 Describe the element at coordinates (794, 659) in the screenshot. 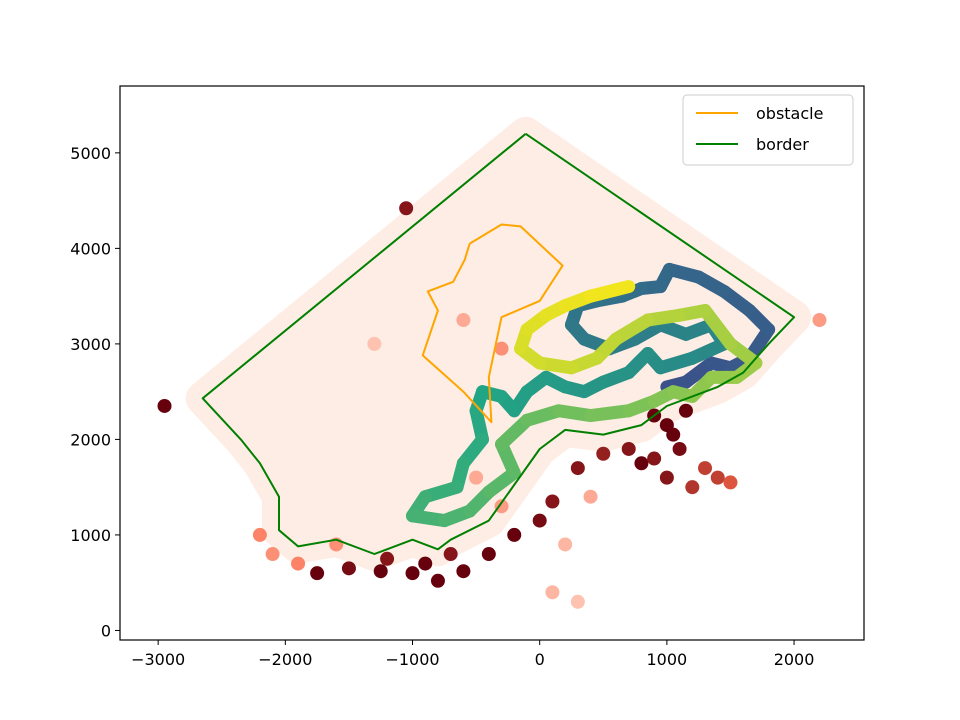

I see `x-tick-label: 2000` at that location.